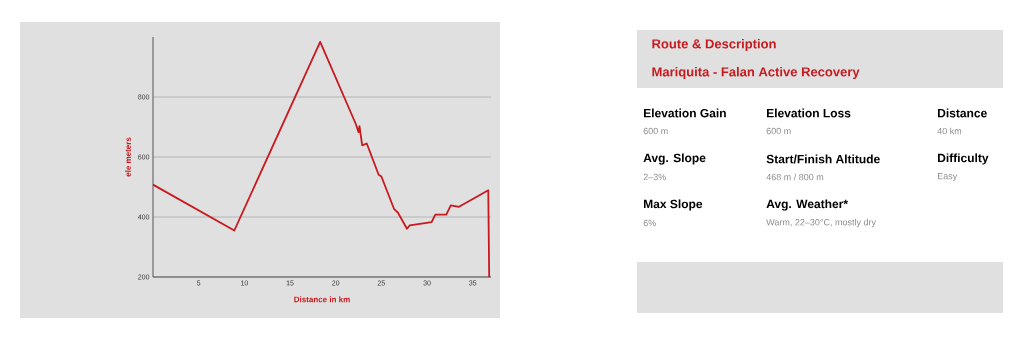 This screenshot has width=1024, height=340. What do you see at coordinates (947, 177) in the screenshot?
I see `text: Easy` at bounding box center [947, 177].